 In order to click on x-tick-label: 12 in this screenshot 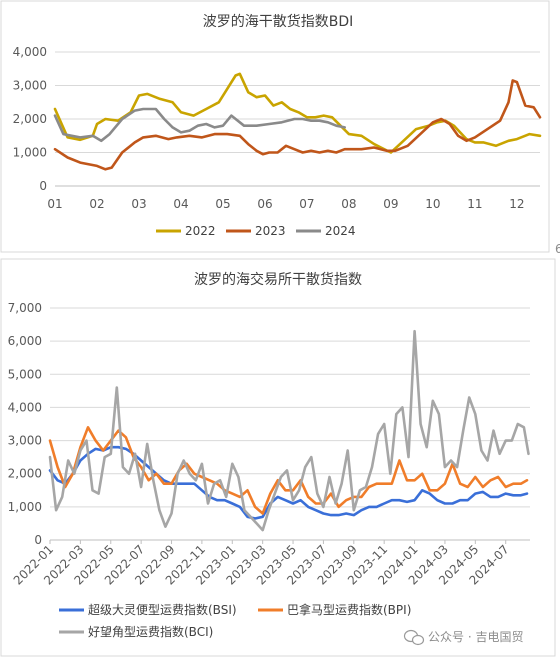, I will do `click(516, 204)`.